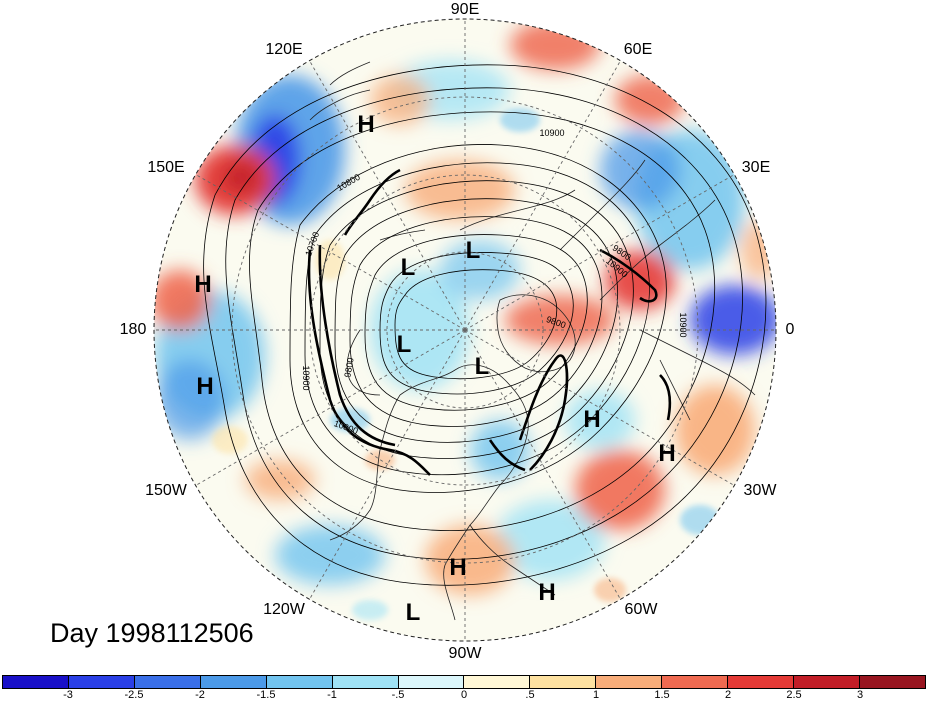  I want to click on colorbar-tick-label: 1.5, so click(662, 695).